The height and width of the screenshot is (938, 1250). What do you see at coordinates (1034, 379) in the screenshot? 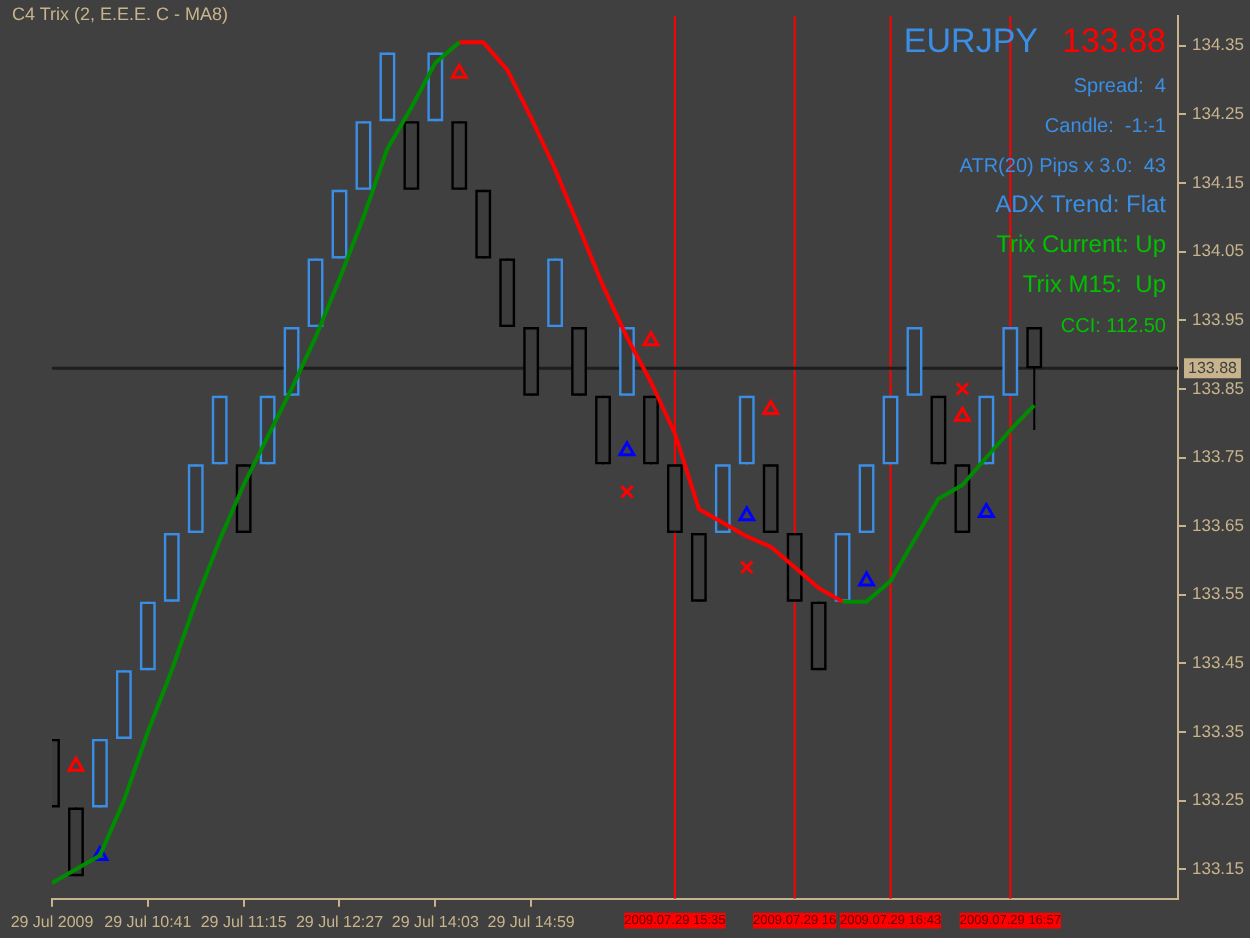
I see `candlestick` at bounding box center [1034, 379].